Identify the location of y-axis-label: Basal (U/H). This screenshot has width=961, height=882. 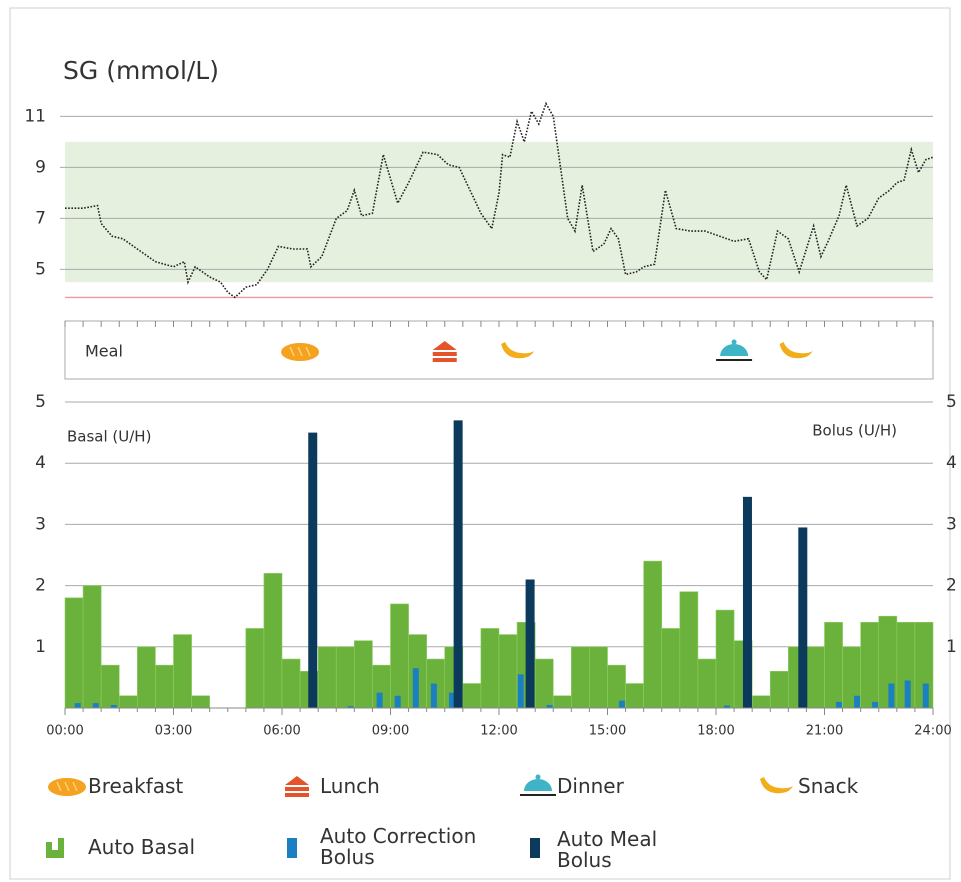
(109, 437).